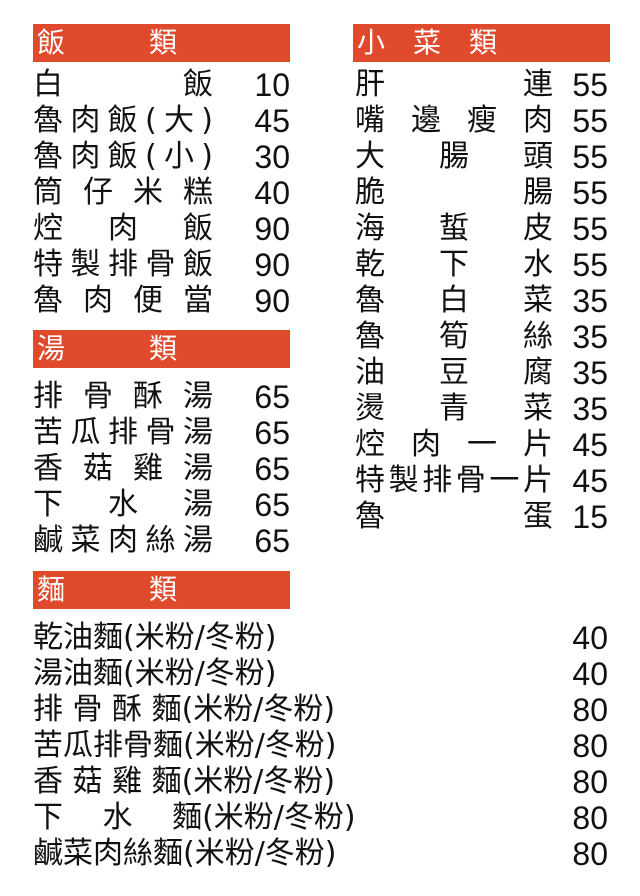  What do you see at coordinates (155, 637) in the screenshot?
I see `menu-item-name: 乾油麵(米粉/冬粉)` at bounding box center [155, 637].